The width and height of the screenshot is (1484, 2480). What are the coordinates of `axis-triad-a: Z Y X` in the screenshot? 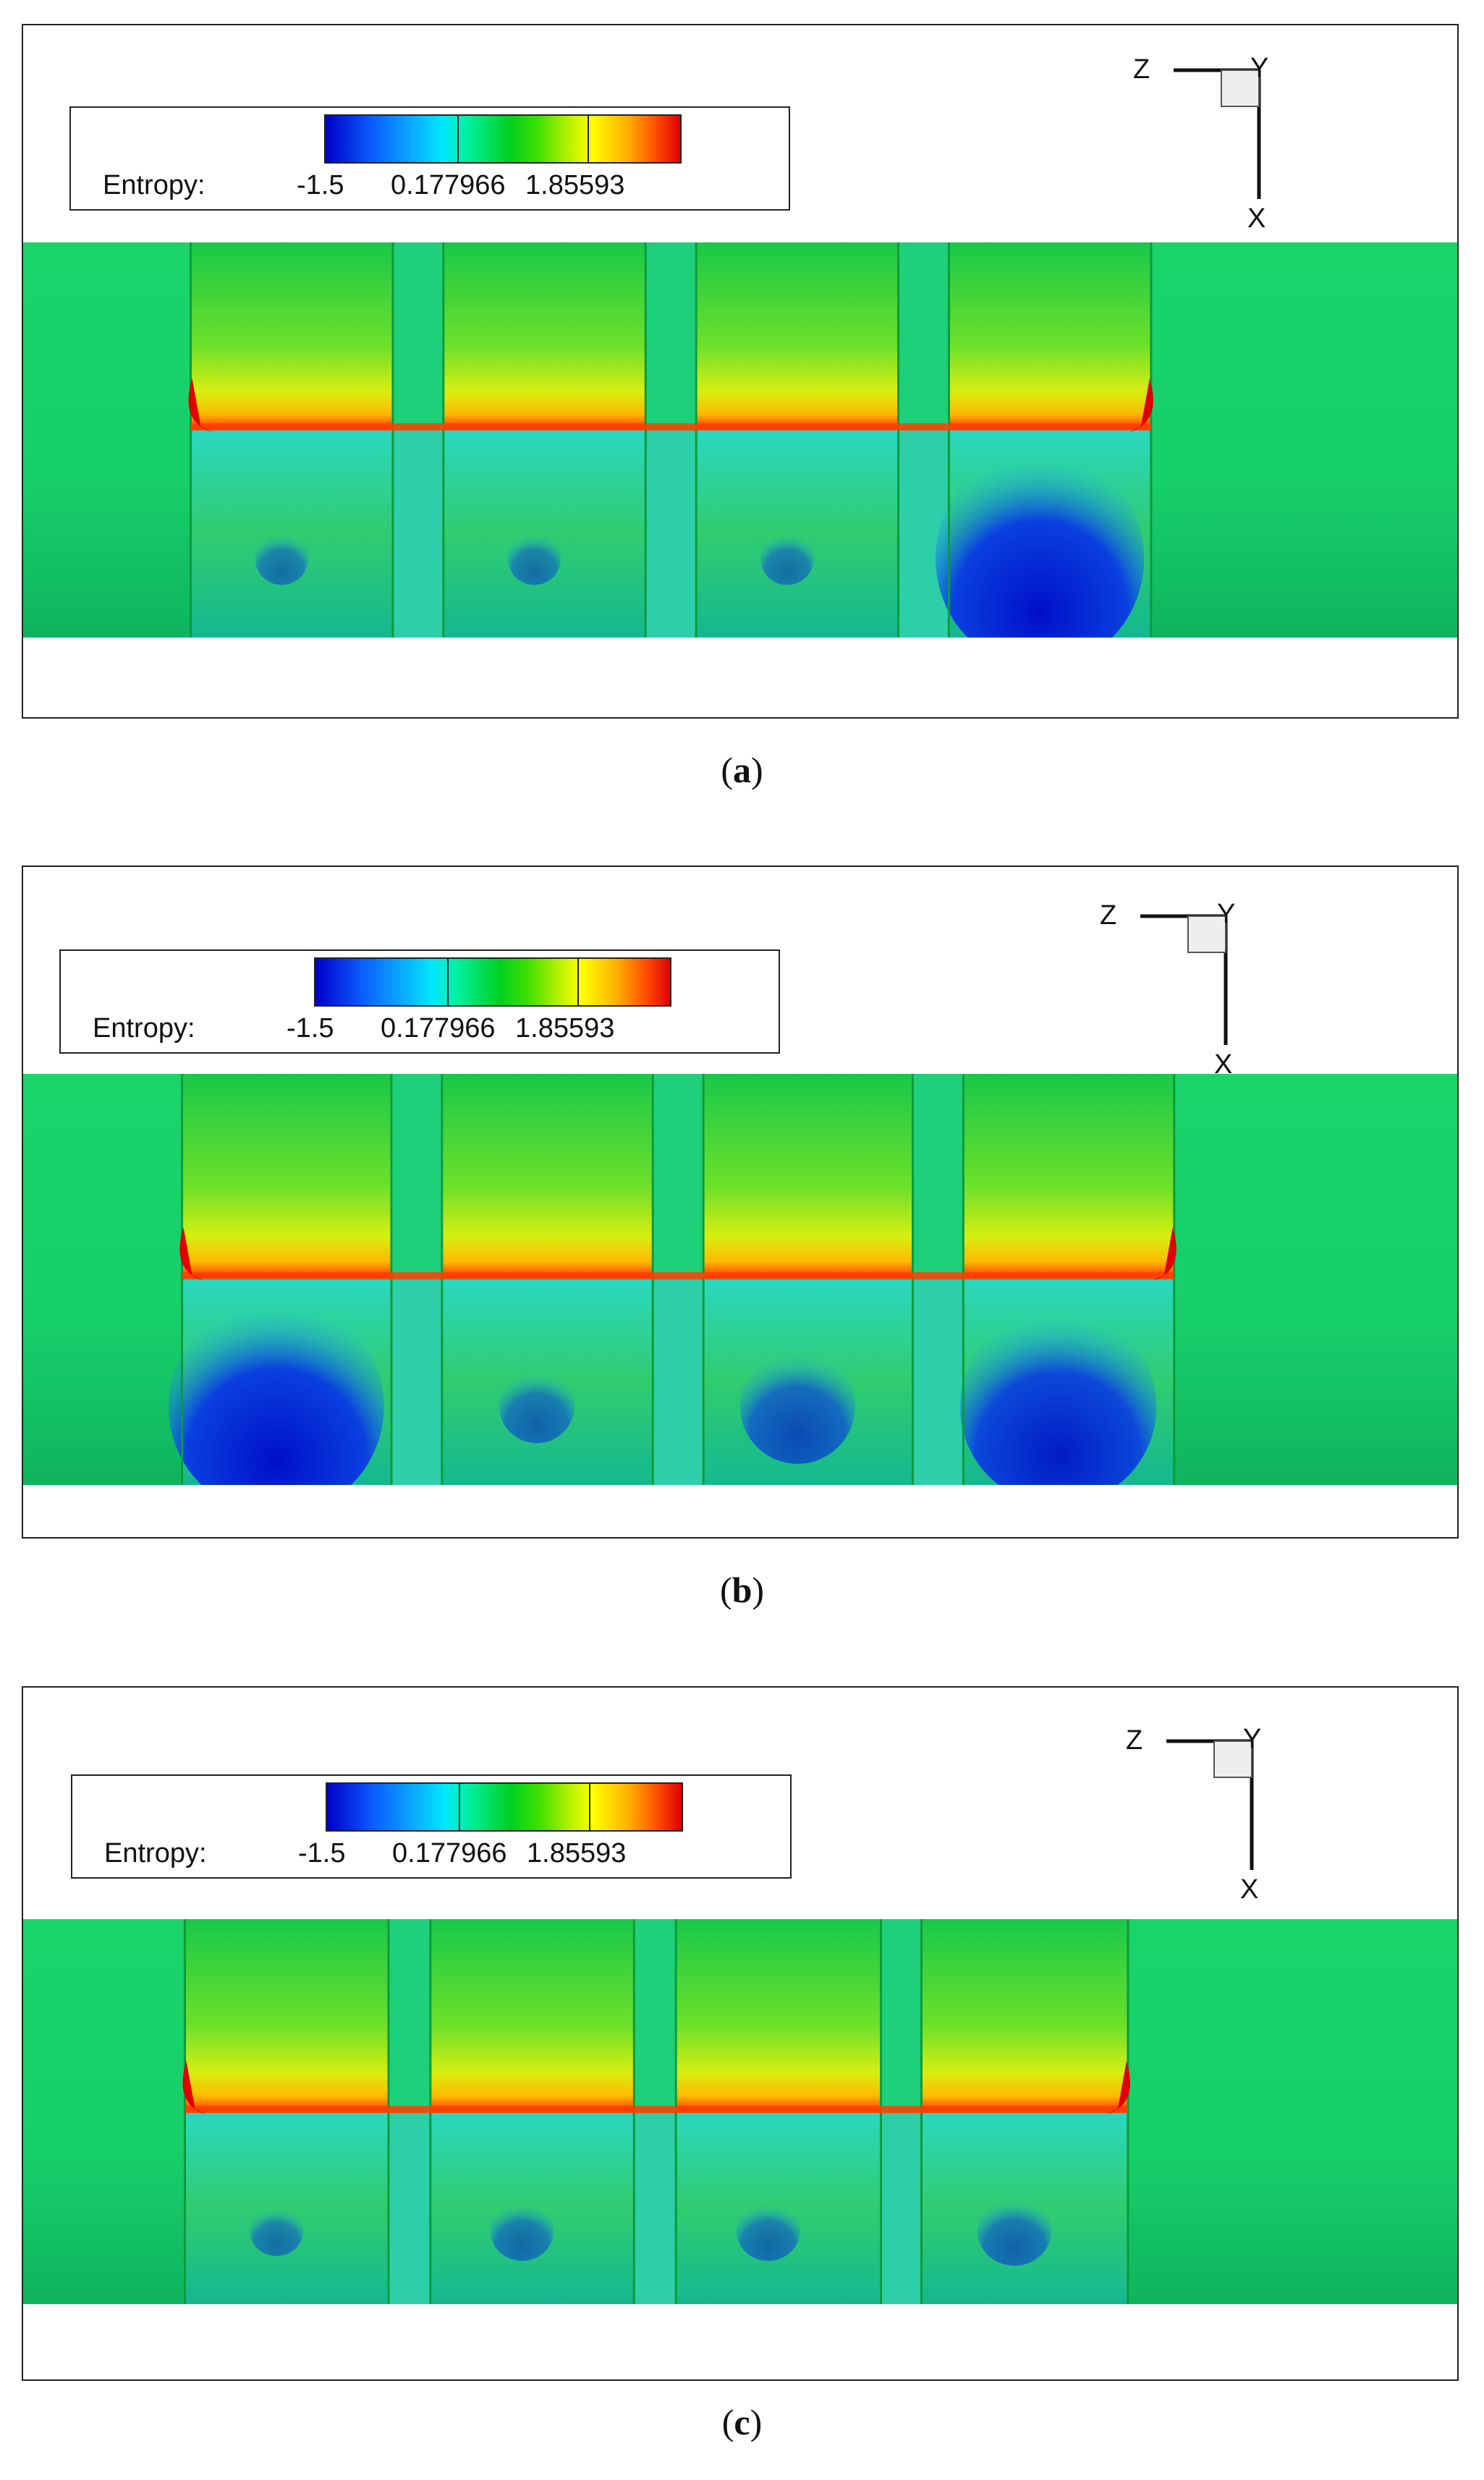 It's located at (1224, 144).